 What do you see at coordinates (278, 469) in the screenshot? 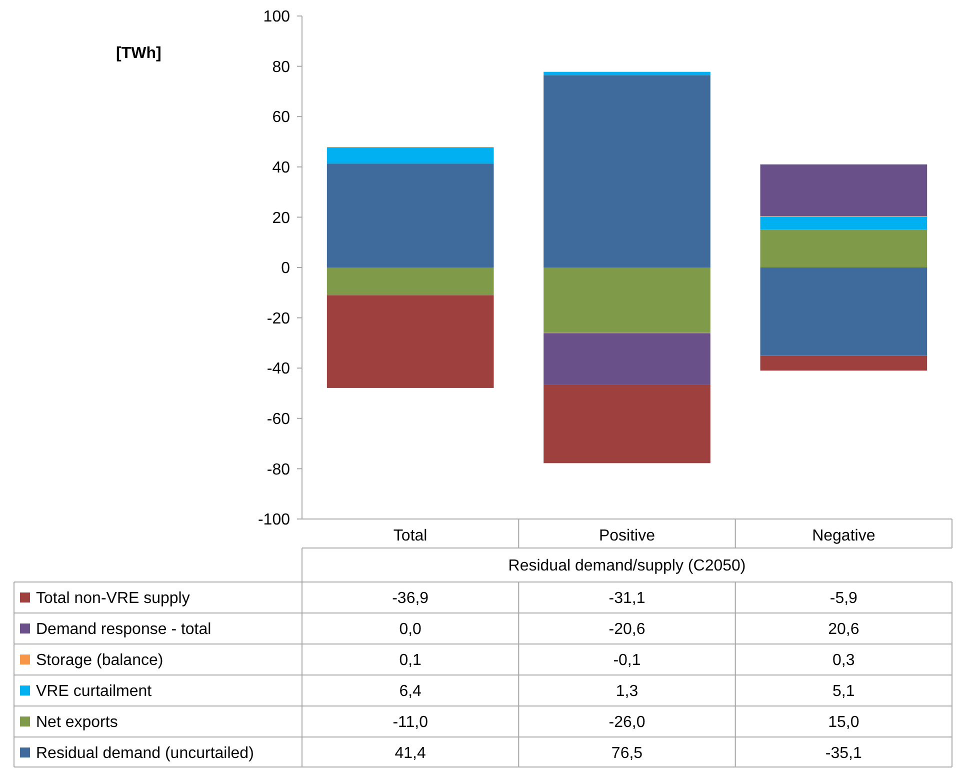
I see `y-tick-label: -80` at bounding box center [278, 469].